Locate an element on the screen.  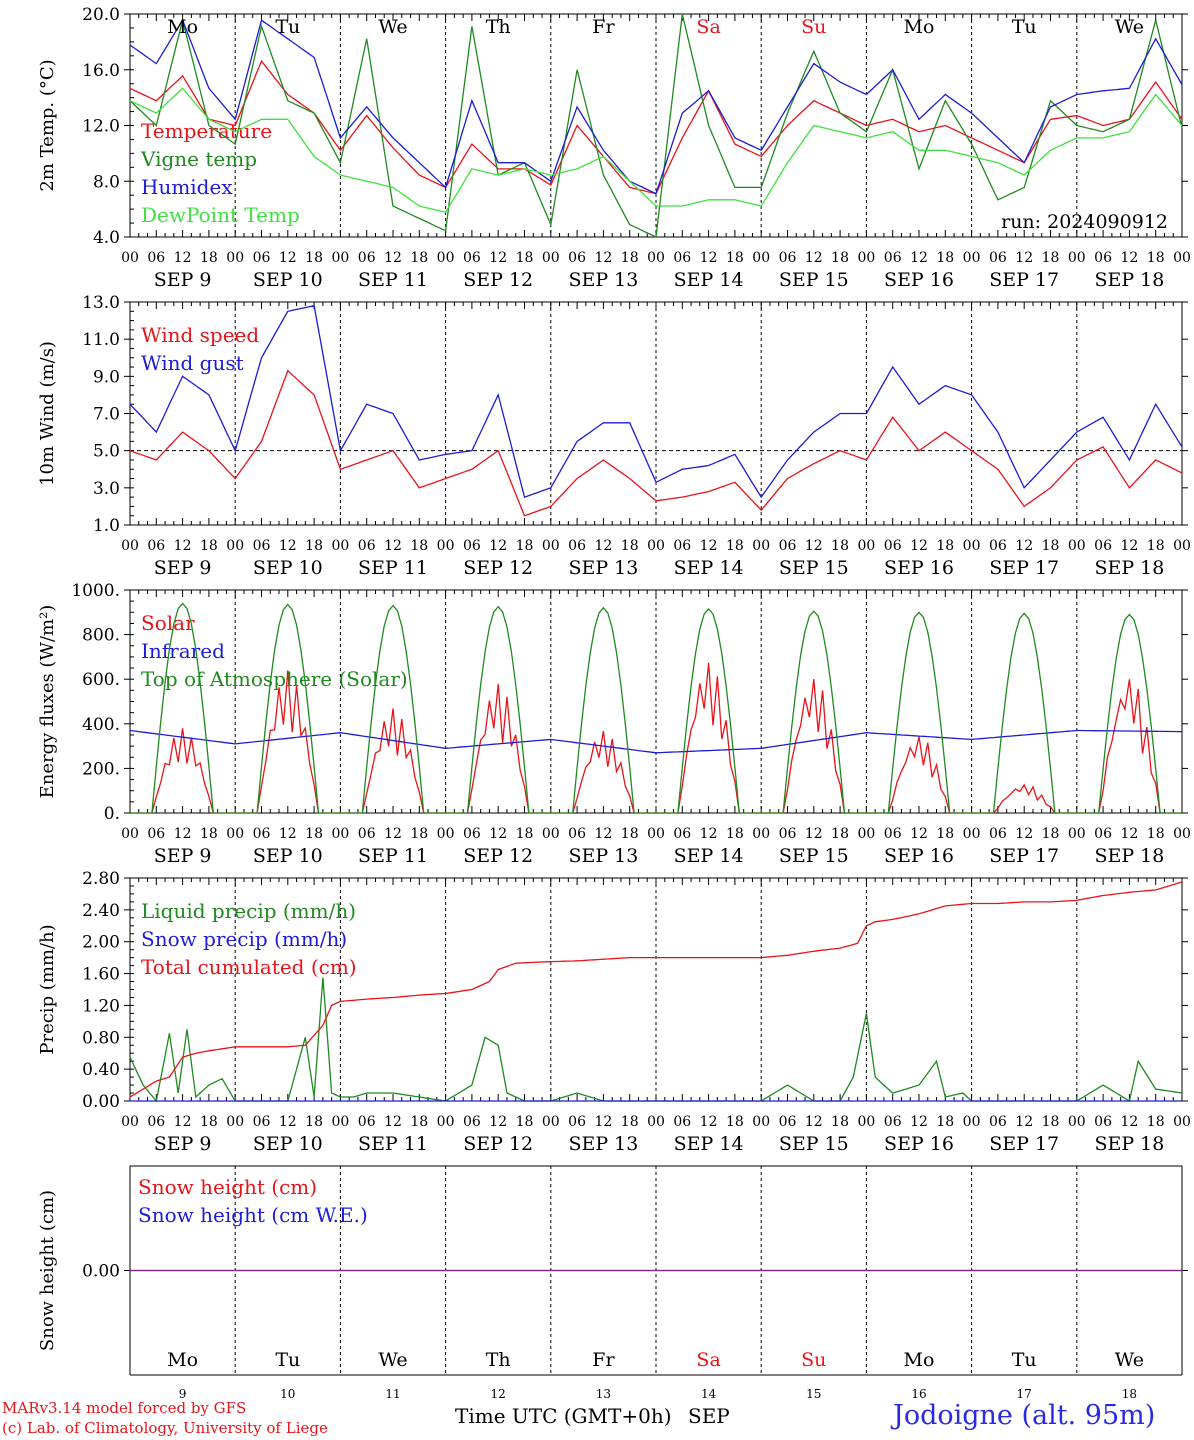
panel1-series-vigne-temp is located at coordinates (656, 125).